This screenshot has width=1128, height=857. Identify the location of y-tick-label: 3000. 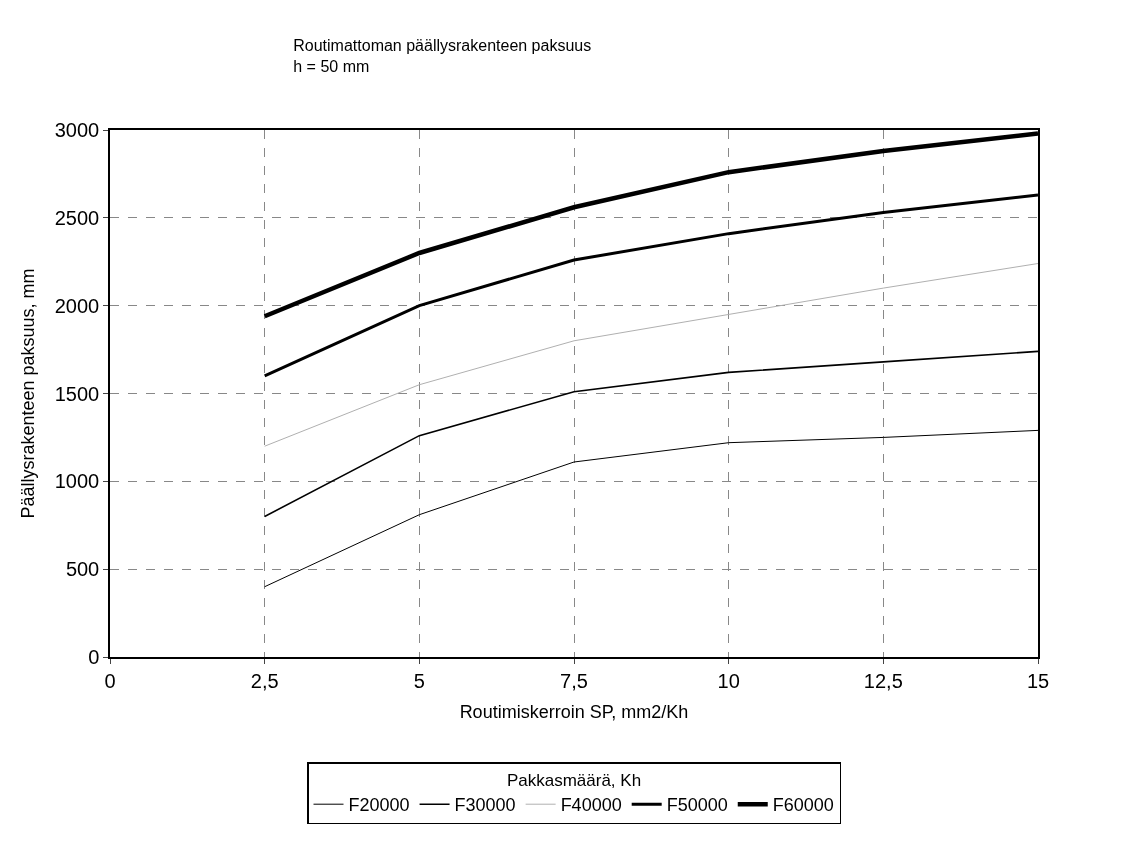
(77, 130).